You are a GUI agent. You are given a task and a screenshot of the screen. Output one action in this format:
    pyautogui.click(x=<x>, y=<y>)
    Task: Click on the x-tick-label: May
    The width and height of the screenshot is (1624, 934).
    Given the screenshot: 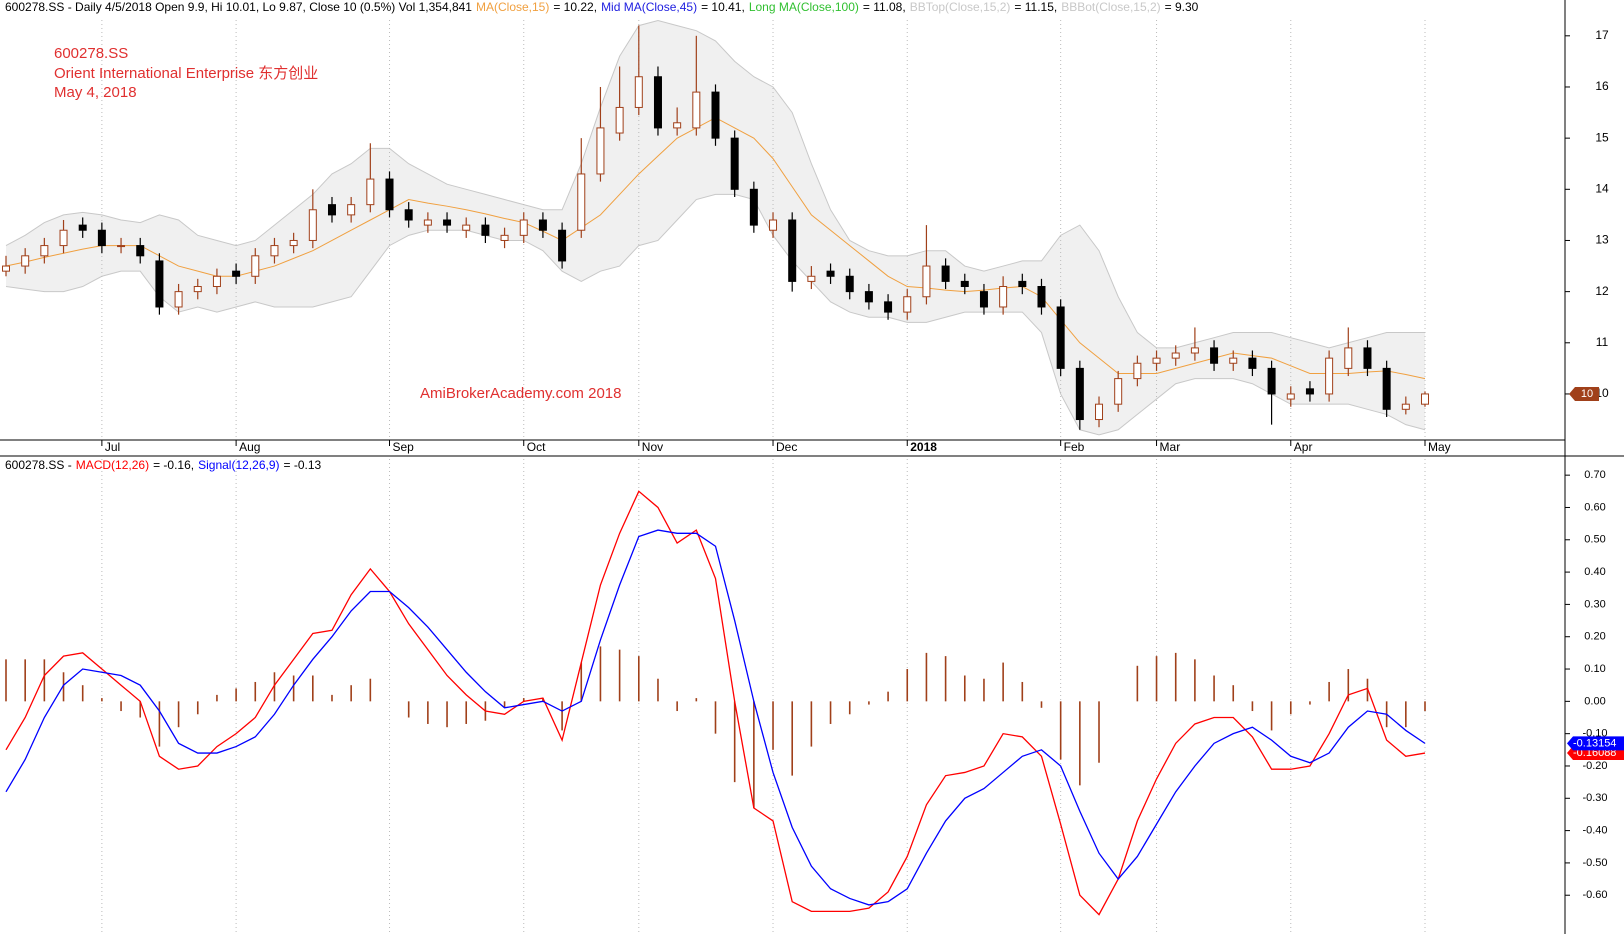 What is the action you would take?
    pyautogui.click(x=1439, y=447)
    